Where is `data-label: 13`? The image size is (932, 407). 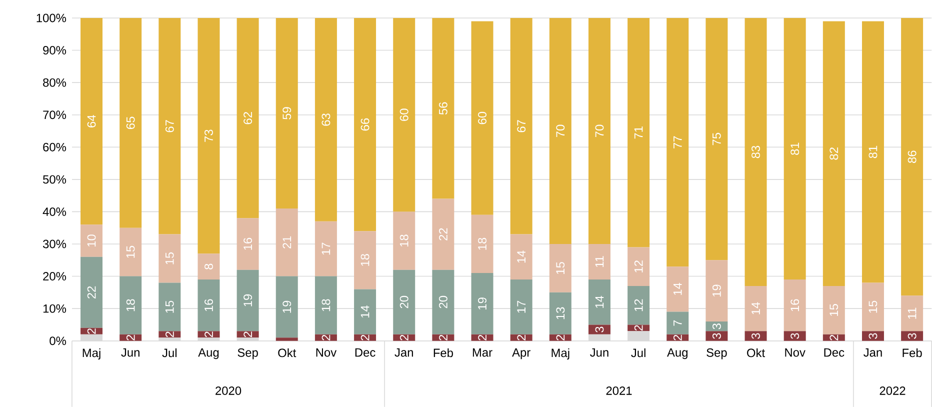
data-label: 13 is located at coordinates (560, 313).